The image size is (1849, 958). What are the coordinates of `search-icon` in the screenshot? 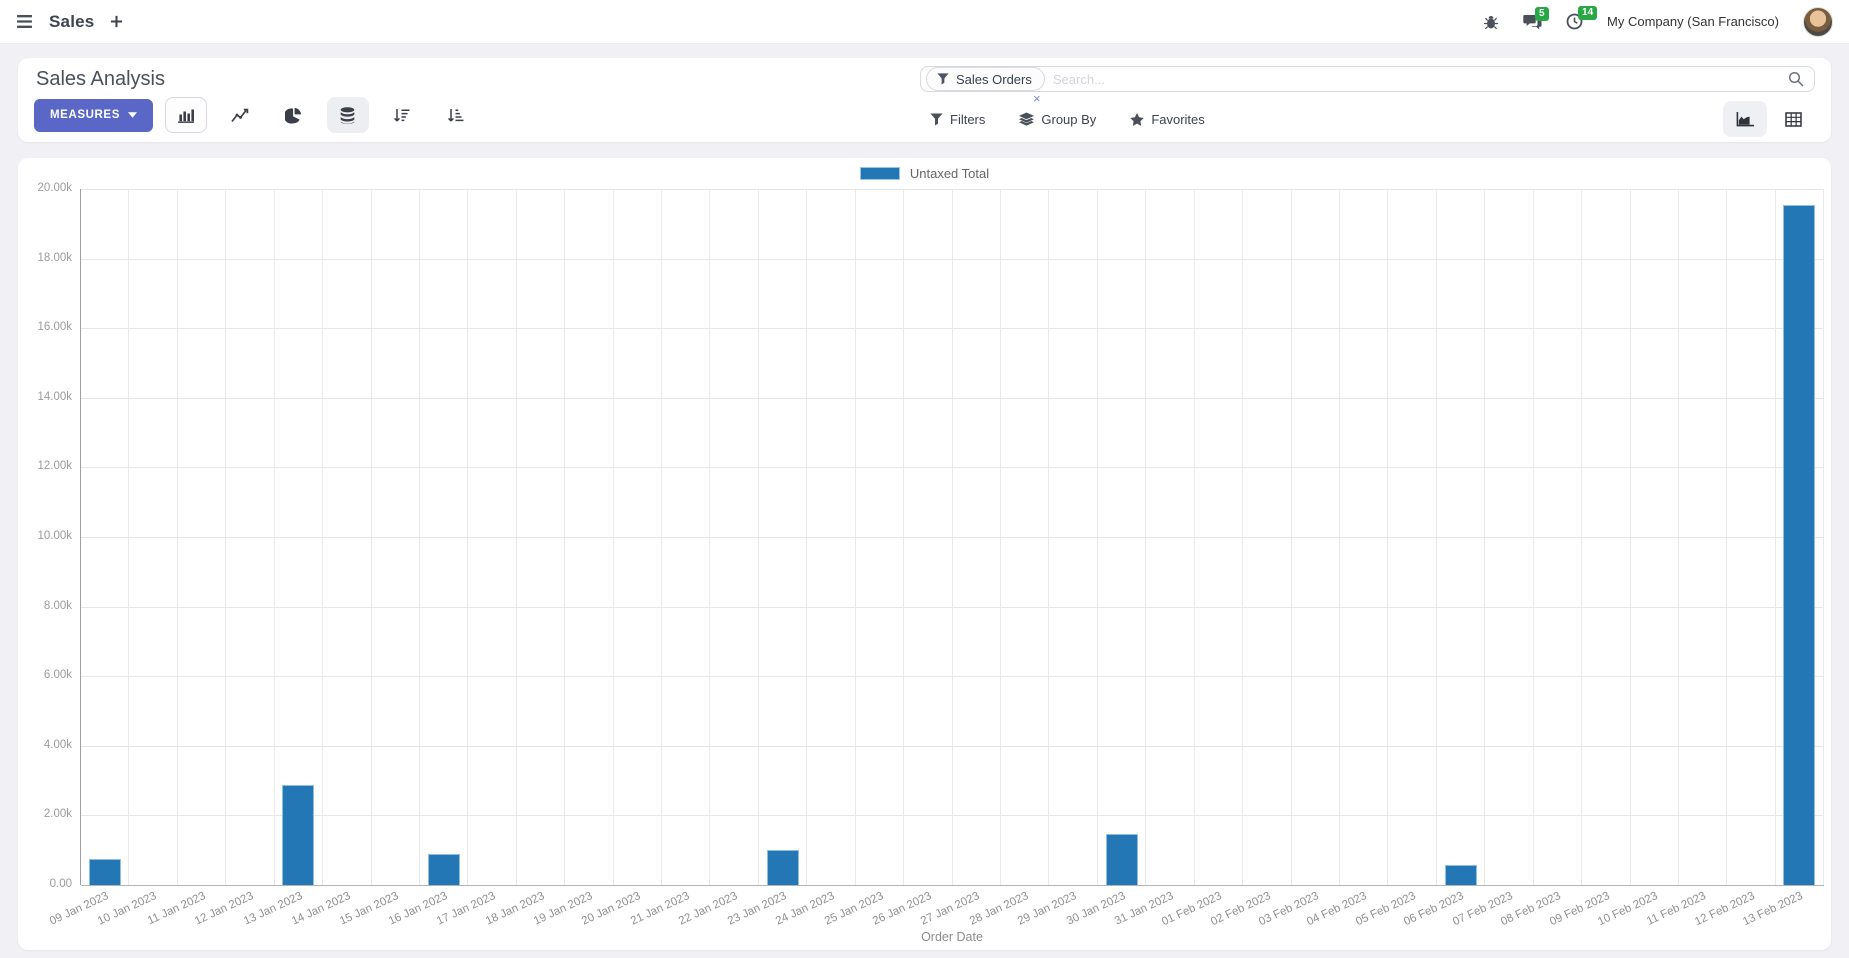 It's located at (1796, 79).